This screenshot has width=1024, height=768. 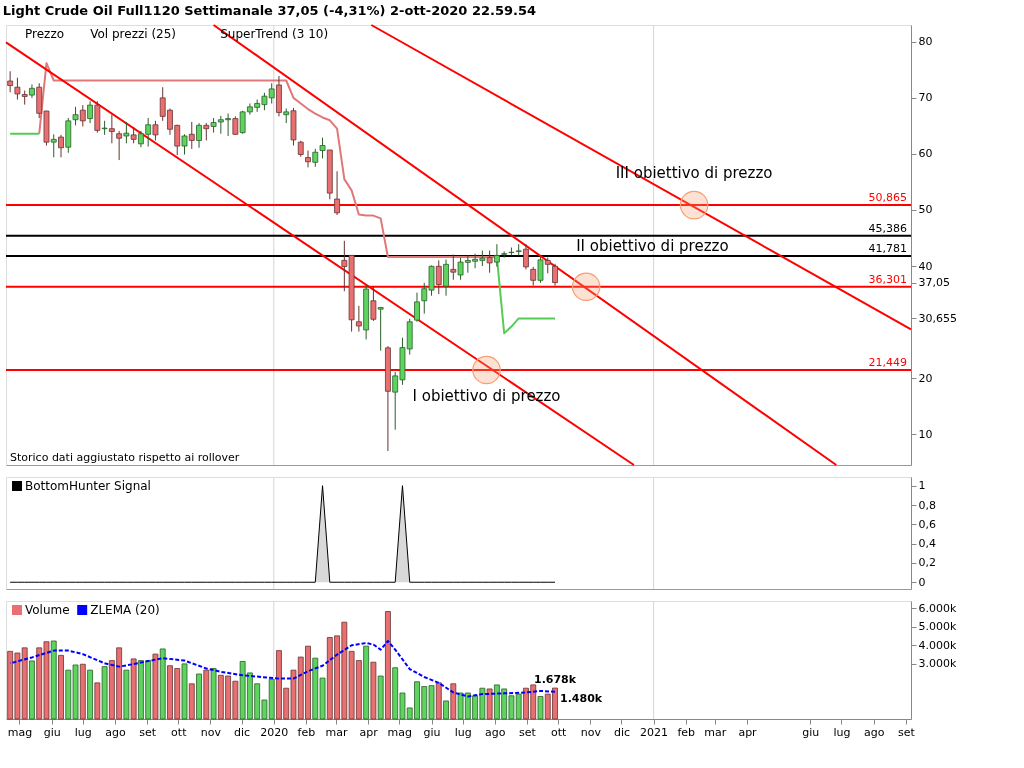 What do you see at coordinates (925, 378) in the screenshot?
I see `y-tick-label: 20` at bounding box center [925, 378].